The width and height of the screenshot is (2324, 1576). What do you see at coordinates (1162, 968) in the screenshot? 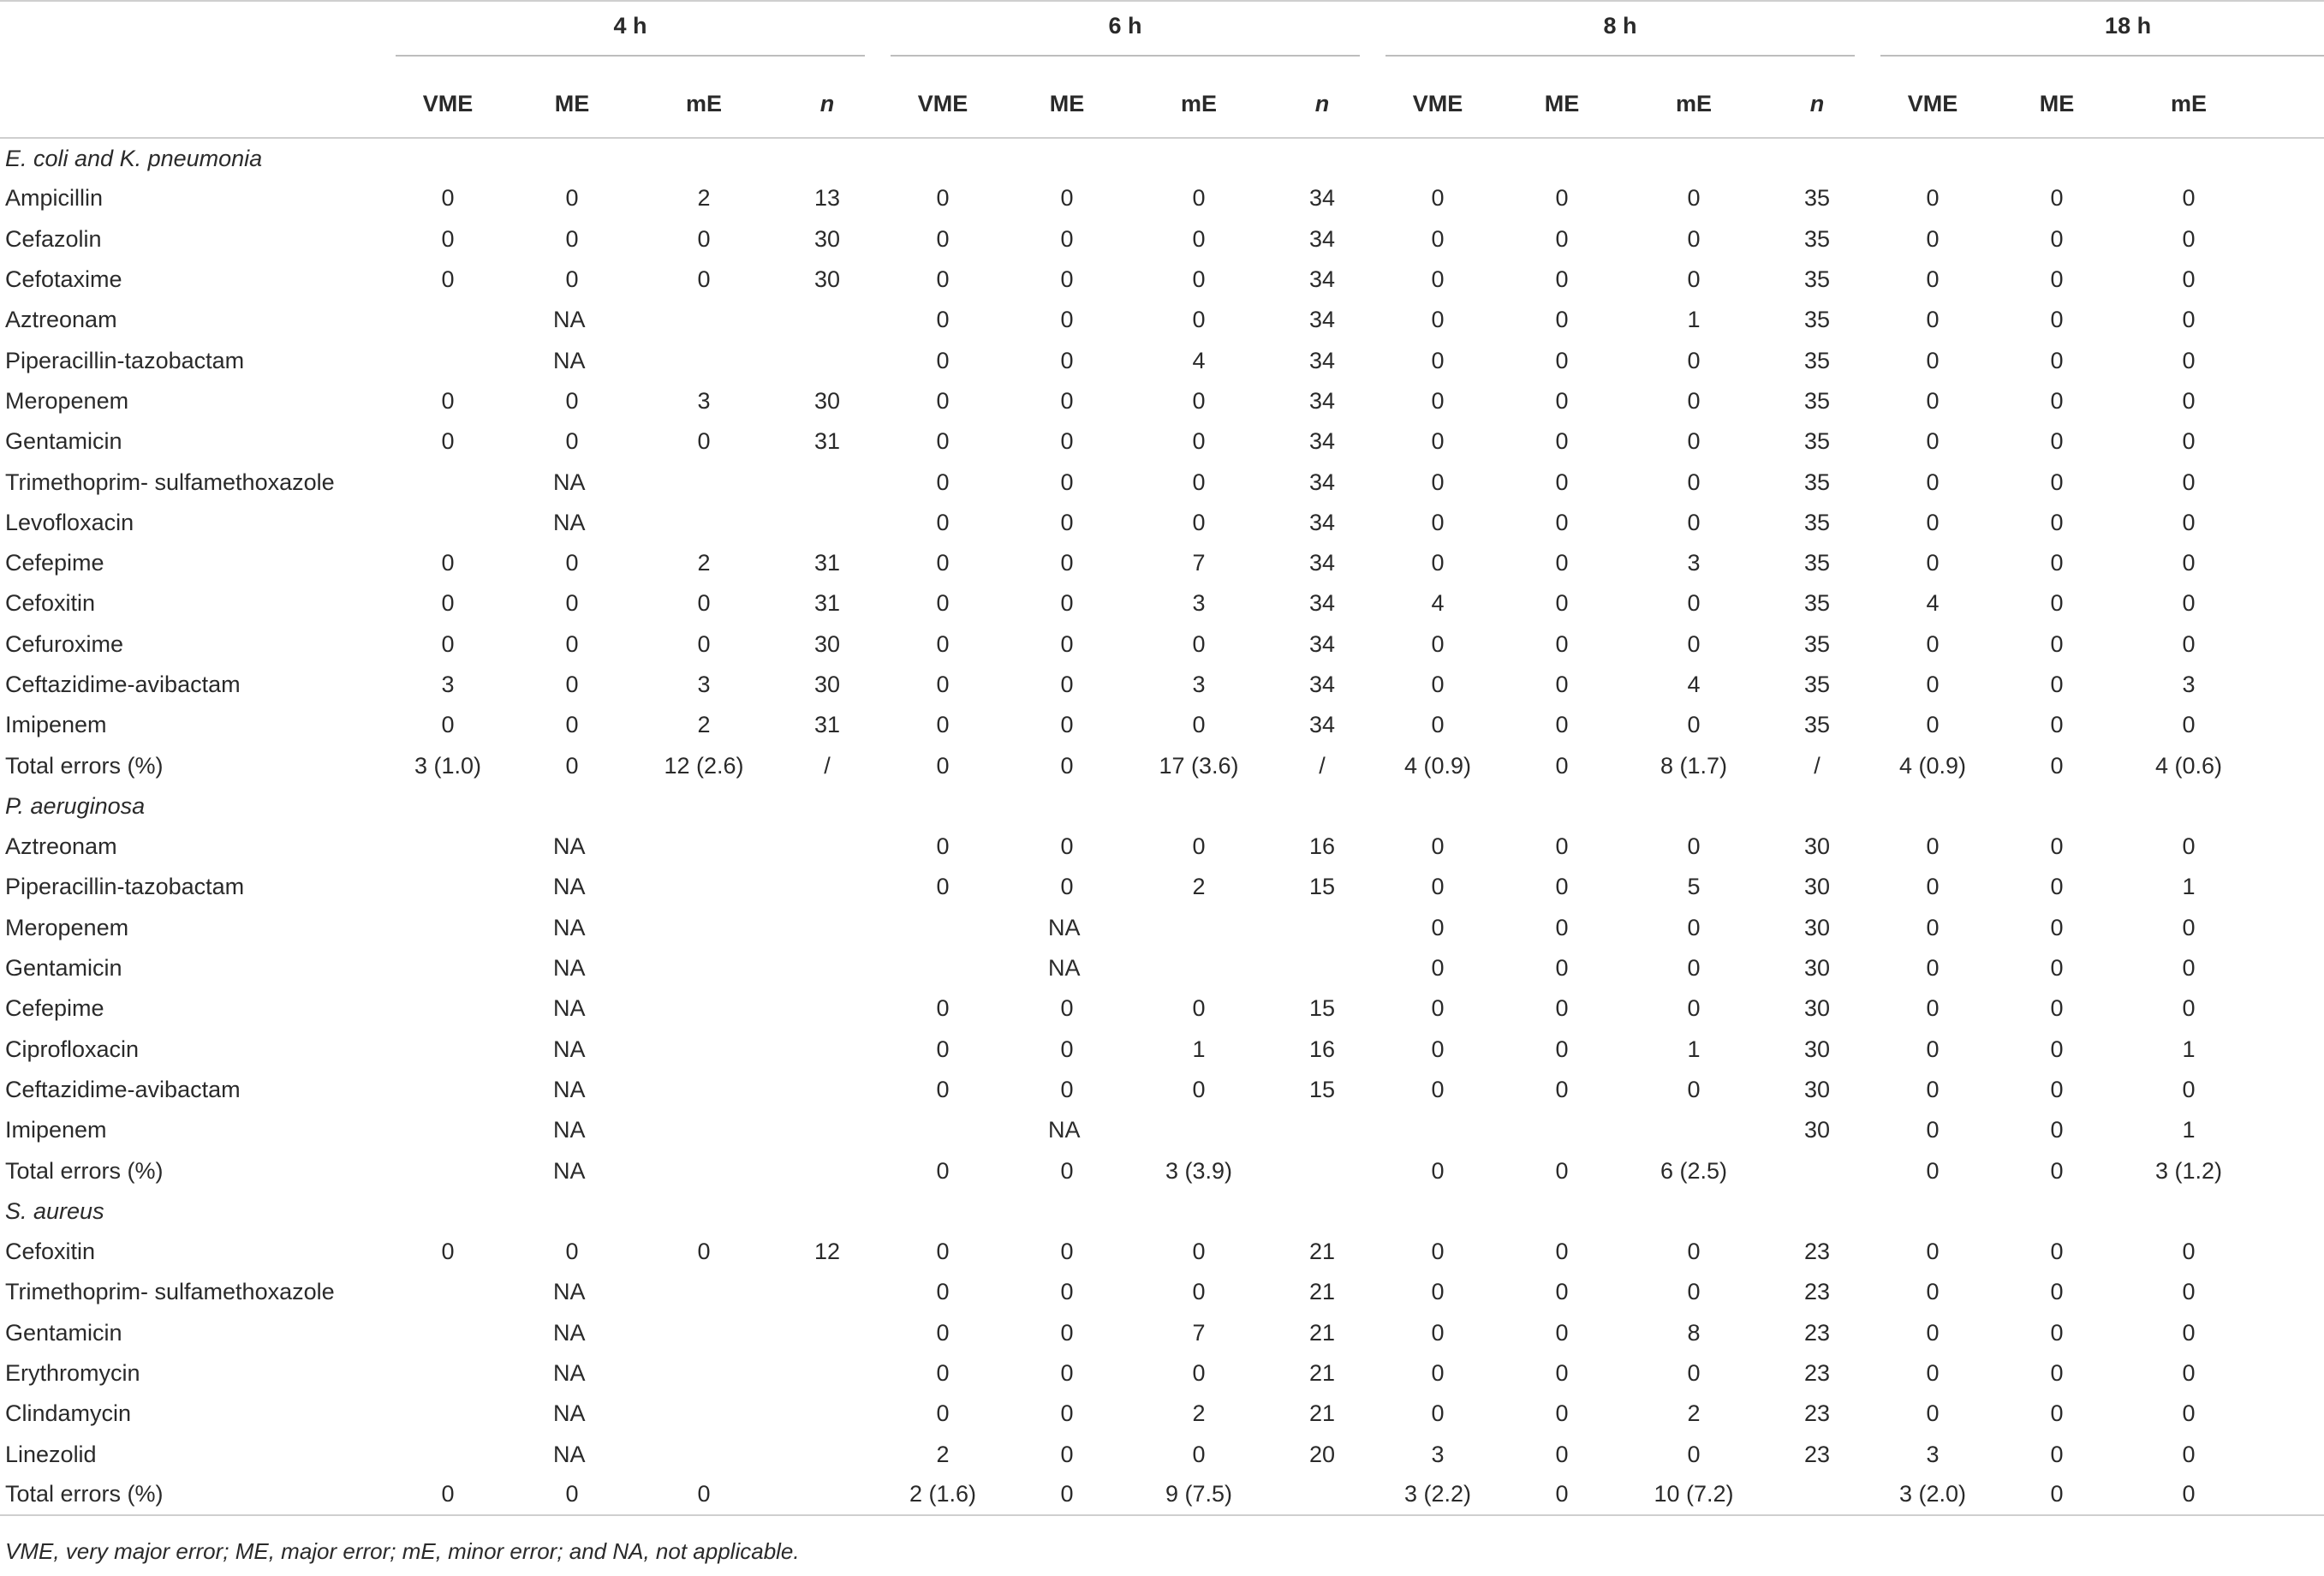
I see `table-row: Gentamicin NA NA 0 0 0 30 0 0 0 32` at bounding box center [1162, 968].